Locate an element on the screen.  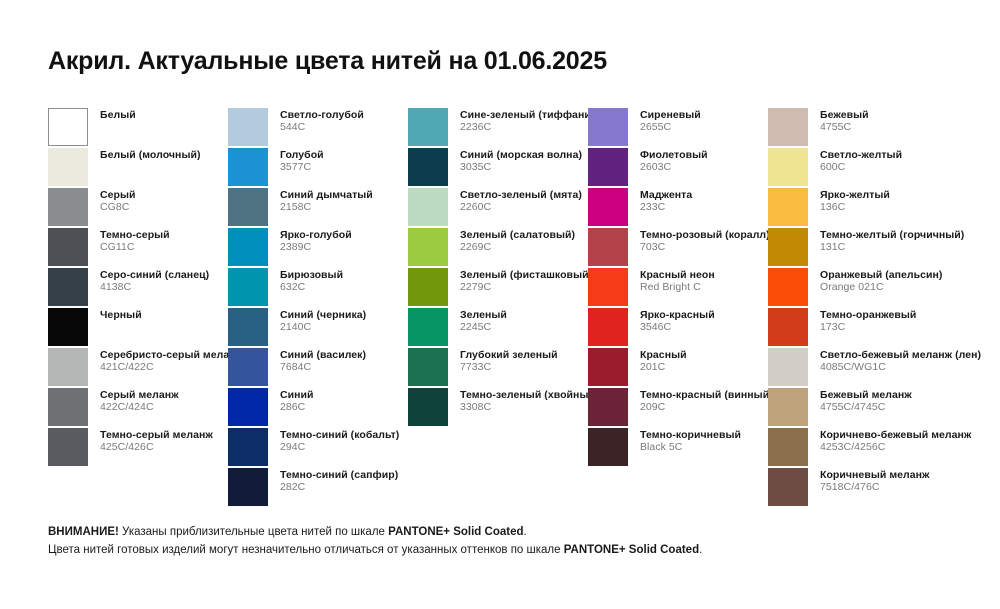
swatch-text: Сиреневый 2655C is located at coordinates (664, 121).